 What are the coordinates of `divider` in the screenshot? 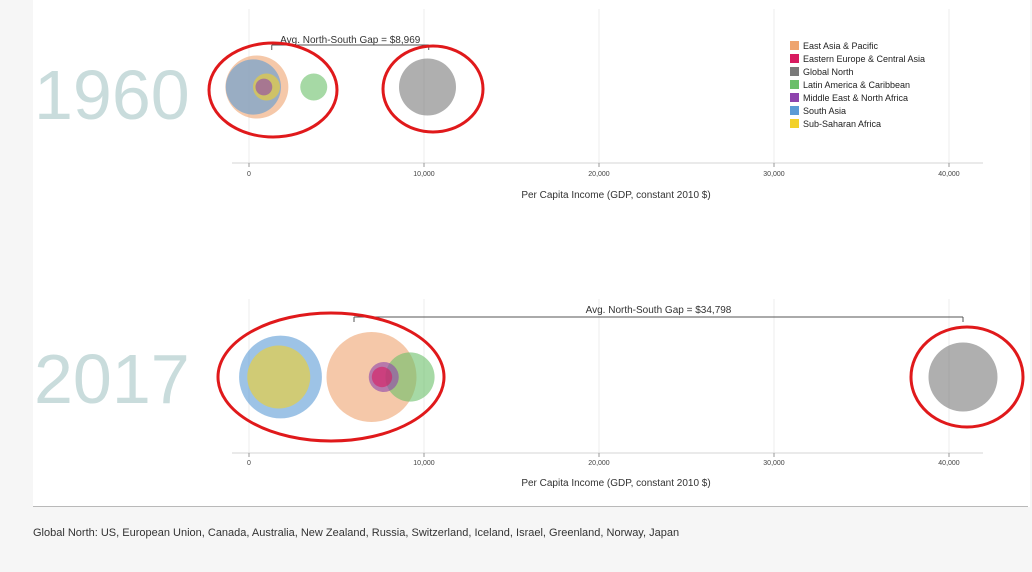 It's located at (530, 506).